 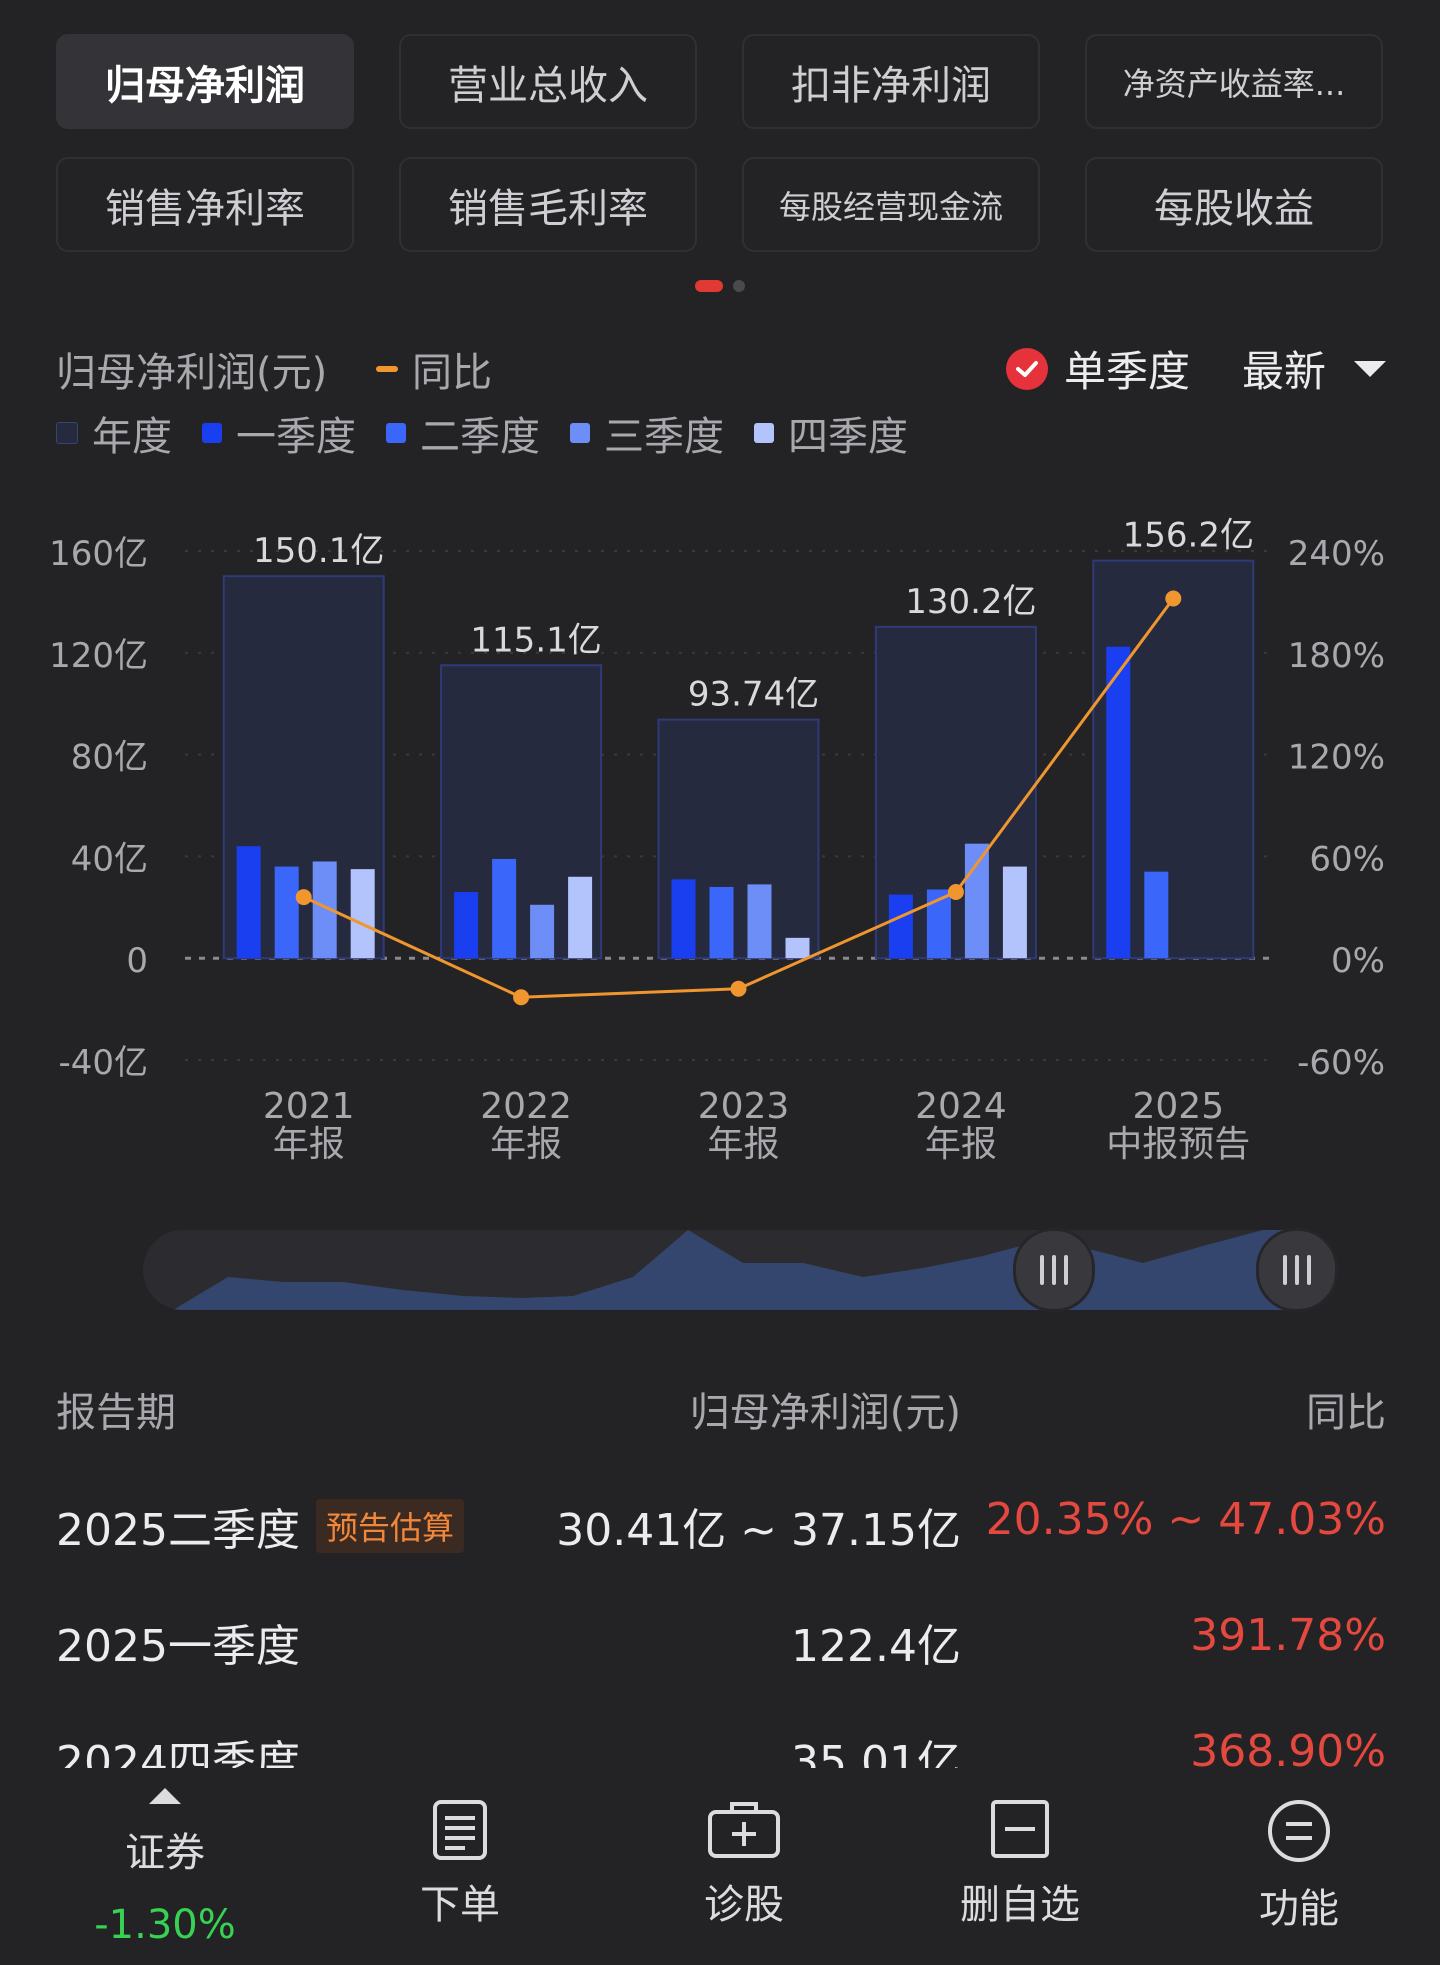 What do you see at coordinates (744, 1830) in the screenshot?
I see `diagnose-kit-icon` at bounding box center [744, 1830].